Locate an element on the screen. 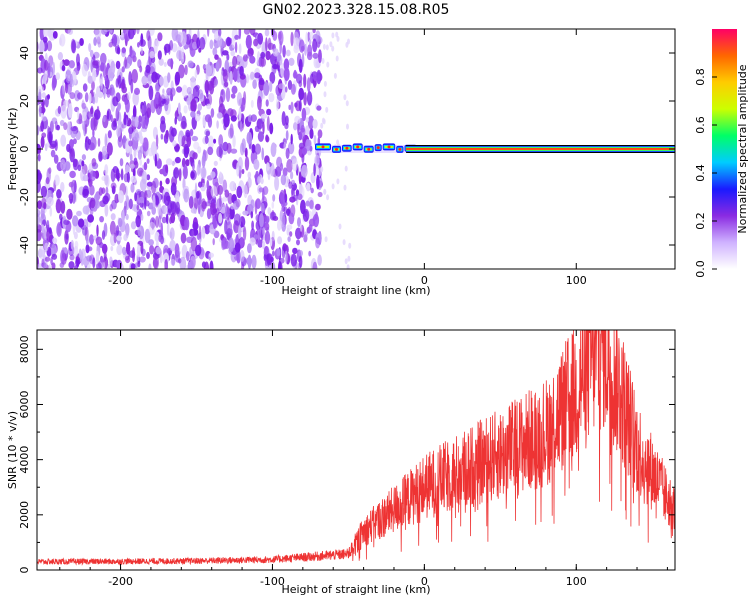  x-tick-label: 0 is located at coordinates (424, 581).